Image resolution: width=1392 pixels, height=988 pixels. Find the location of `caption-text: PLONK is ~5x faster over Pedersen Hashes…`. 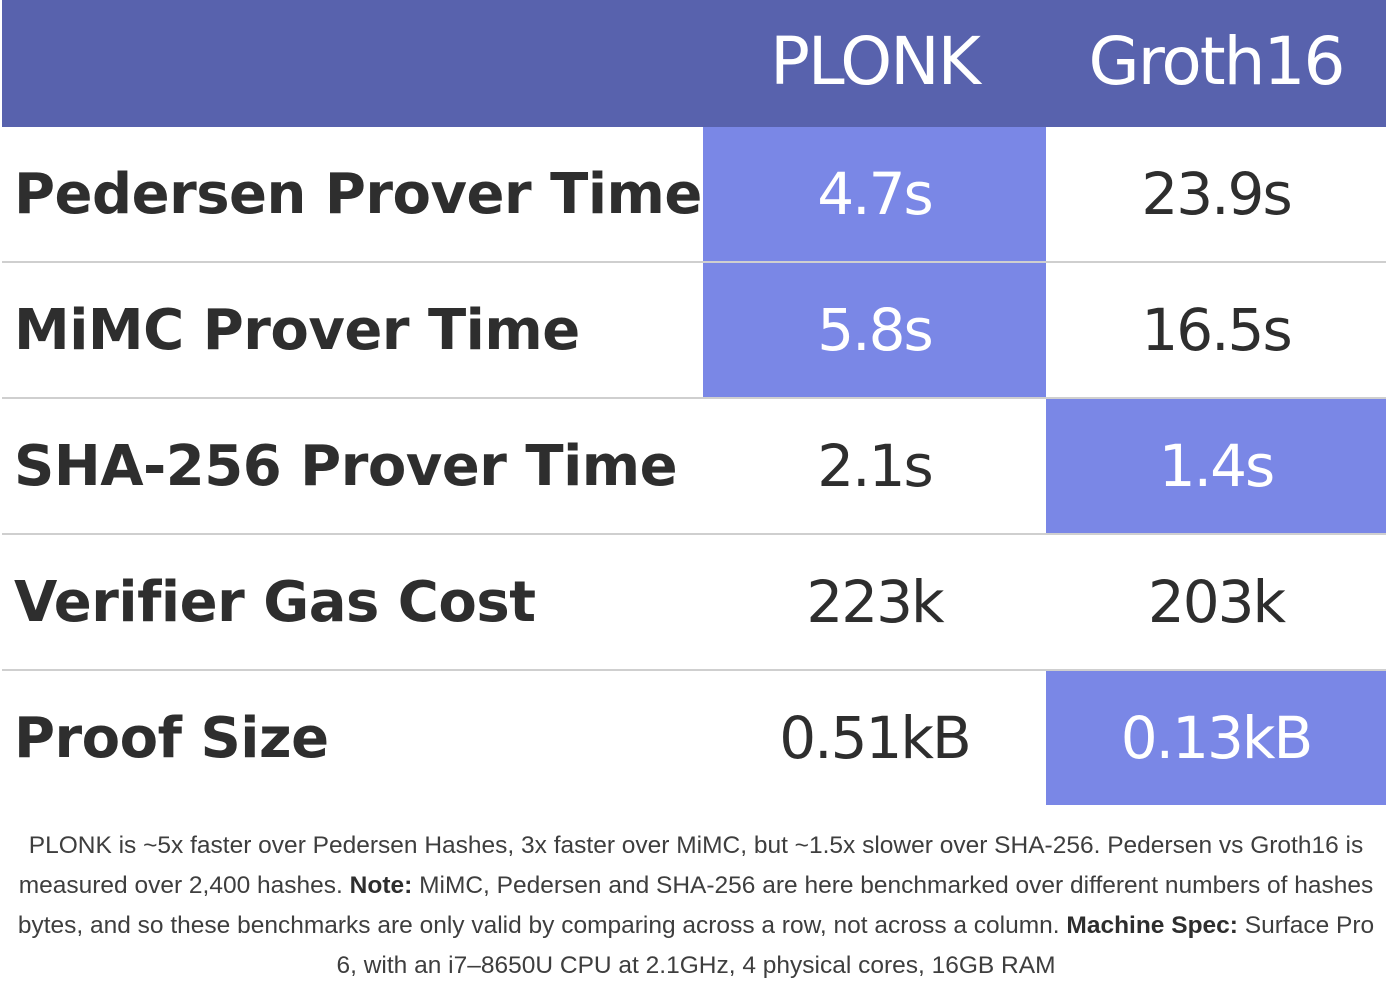

caption-text: PLONK is ~5x faster over Pedersen Hashes… is located at coordinates (691, 865).